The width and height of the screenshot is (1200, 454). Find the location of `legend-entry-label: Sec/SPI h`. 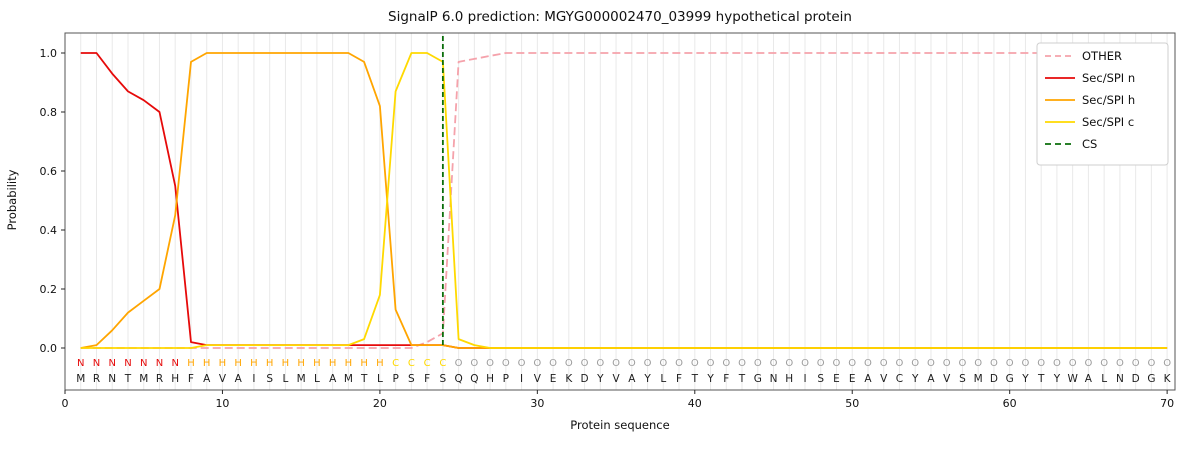

legend-entry-label: Sec/SPI h is located at coordinates (1108, 100).